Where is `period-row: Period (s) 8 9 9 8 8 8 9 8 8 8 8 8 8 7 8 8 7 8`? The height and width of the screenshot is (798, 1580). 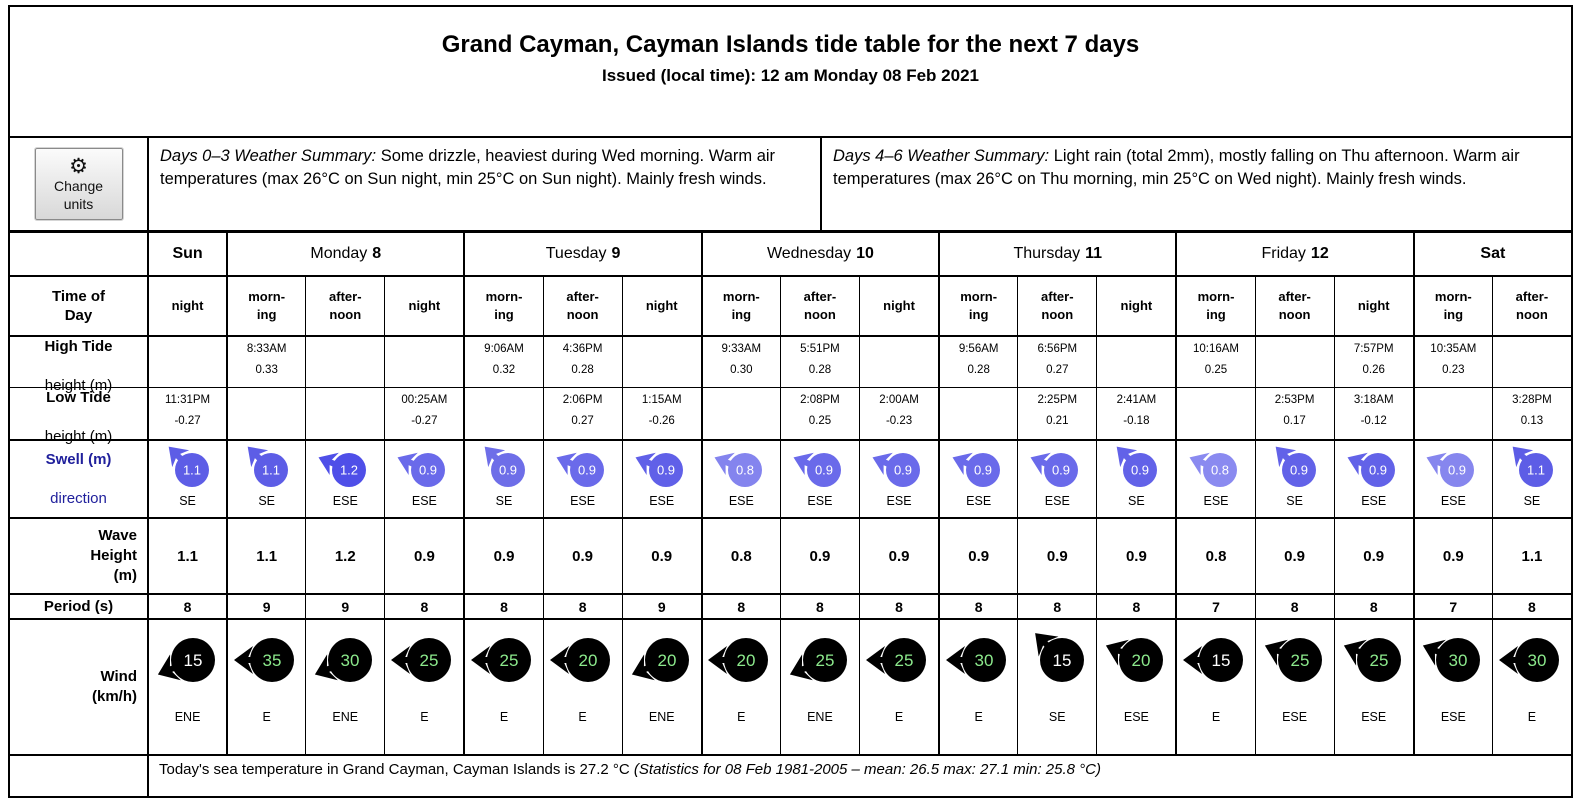
period-row: Period (s) 8 9 9 8 8 8 9 8 8 8 8 8 8 7 8 8 7 8 is located at coordinates (790, 605).